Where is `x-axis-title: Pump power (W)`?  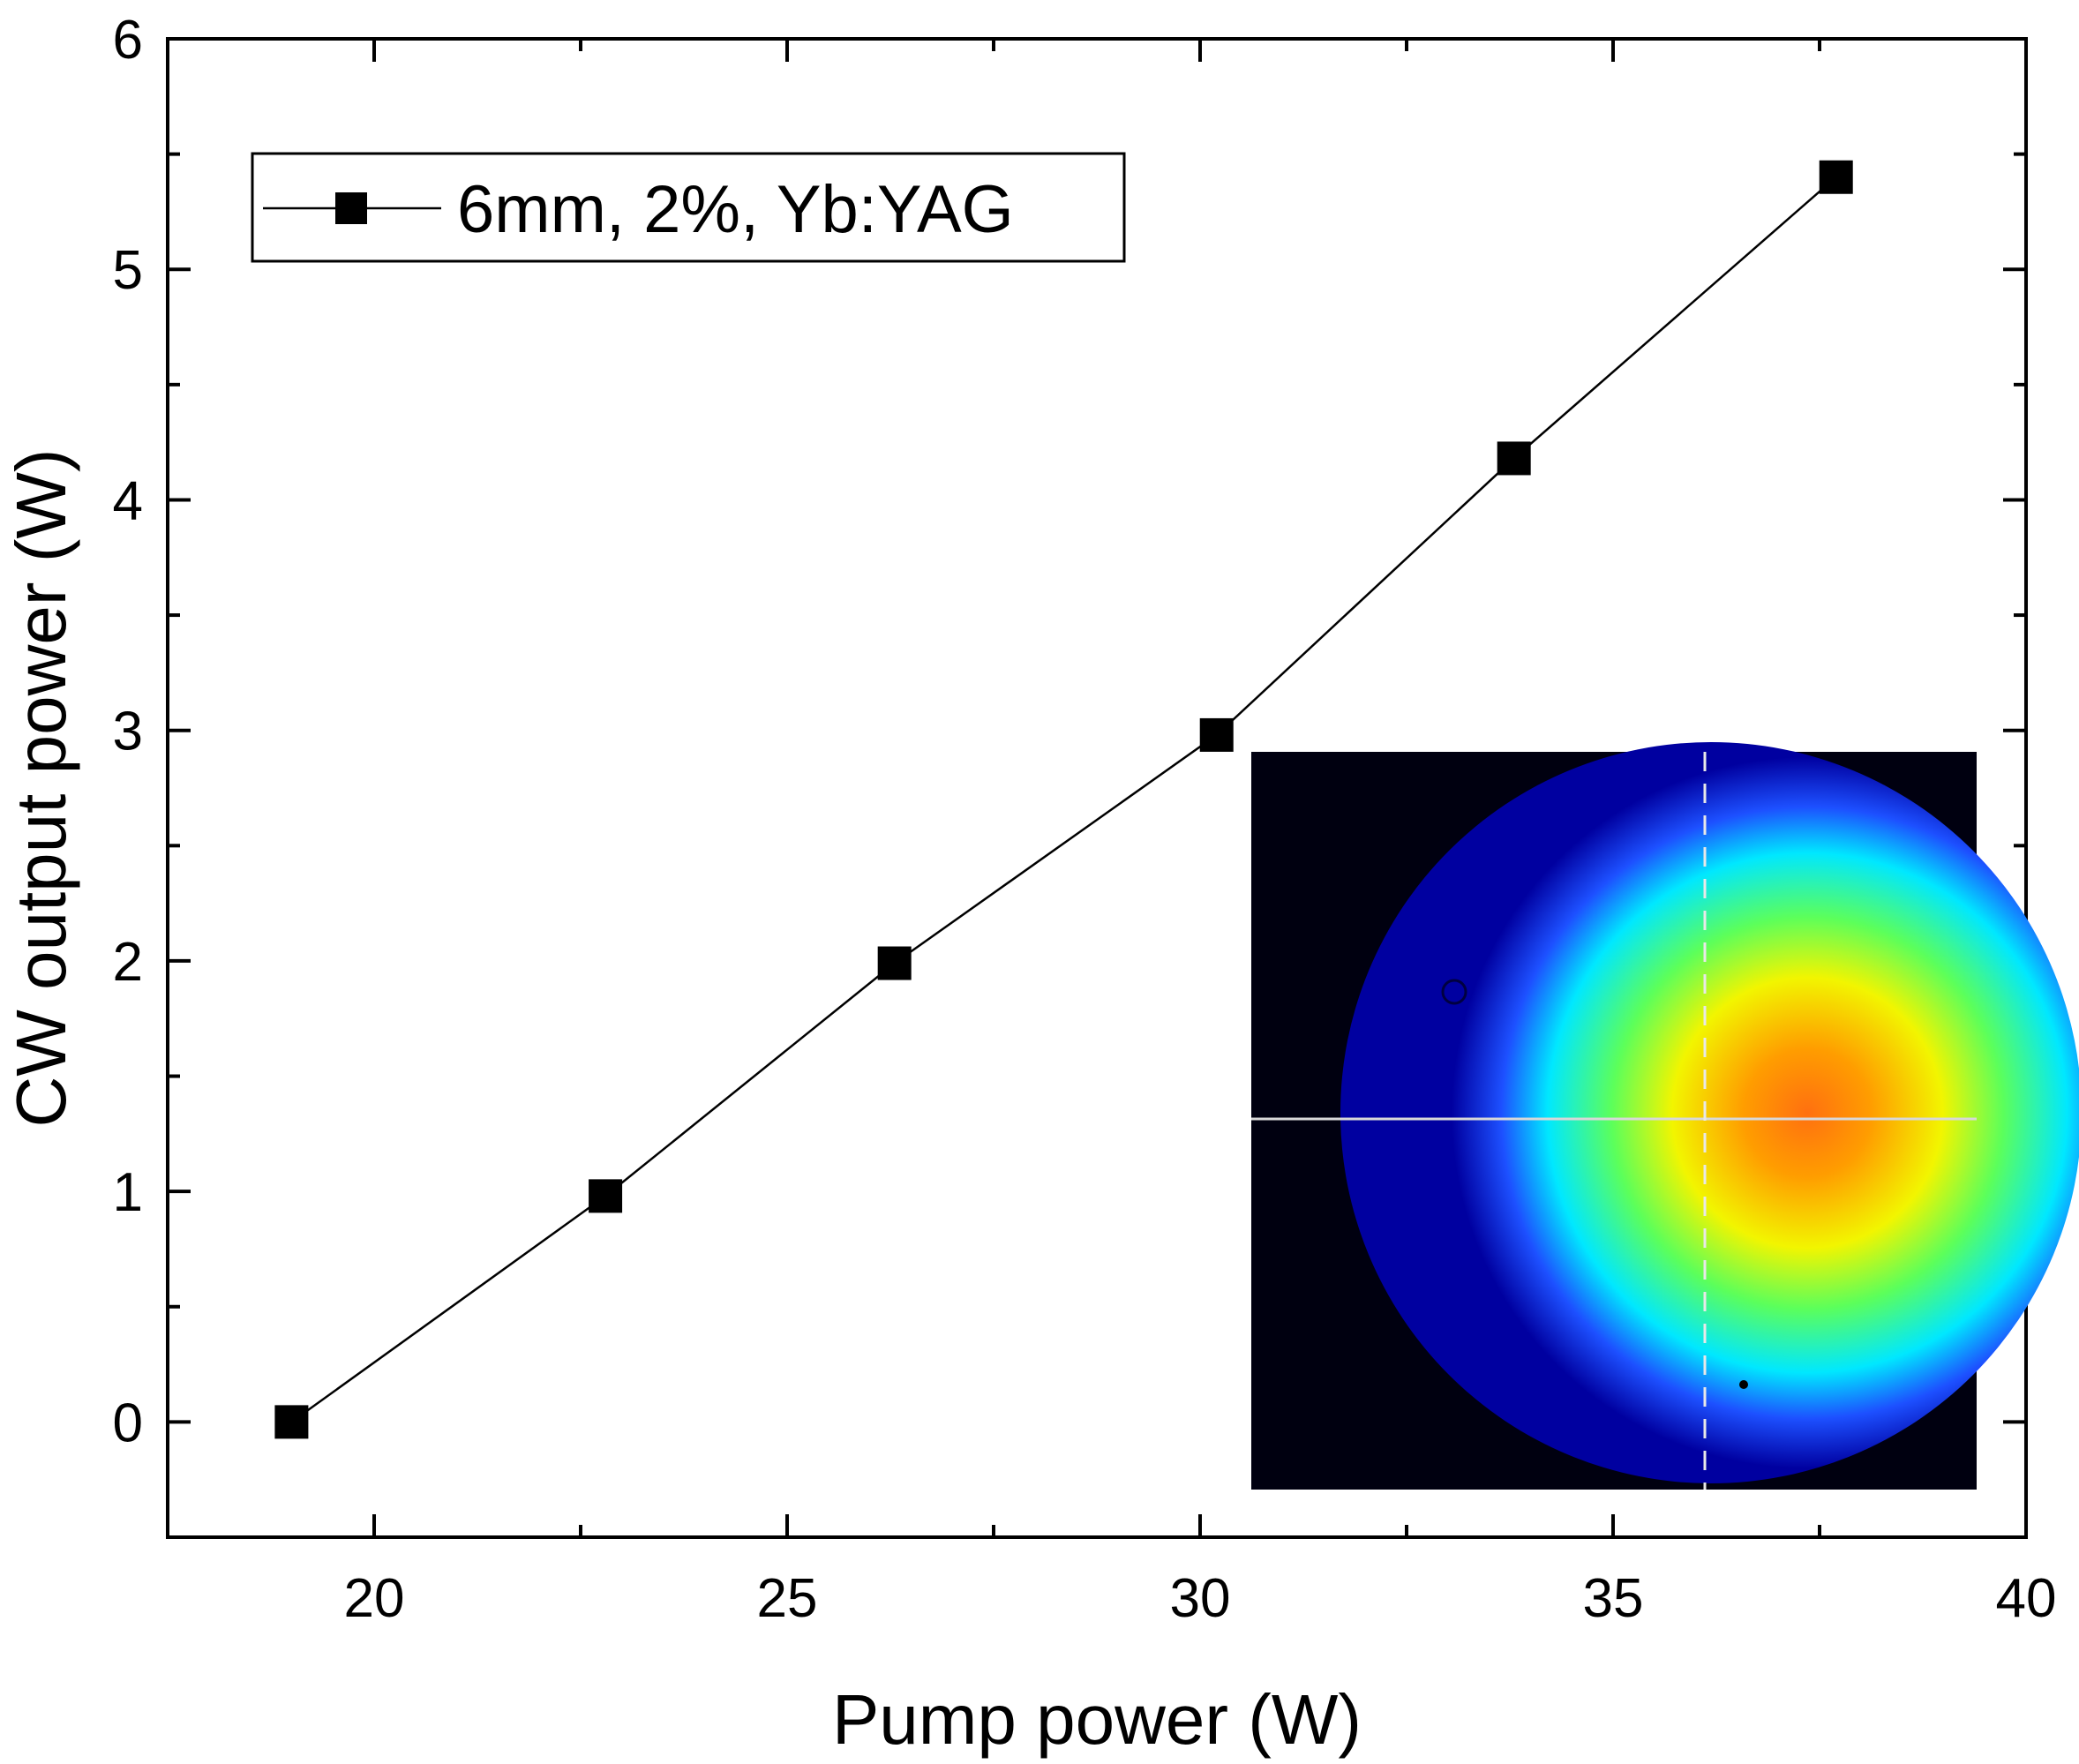 x-axis-title: Pump power (W) is located at coordinates (1097, 1719).